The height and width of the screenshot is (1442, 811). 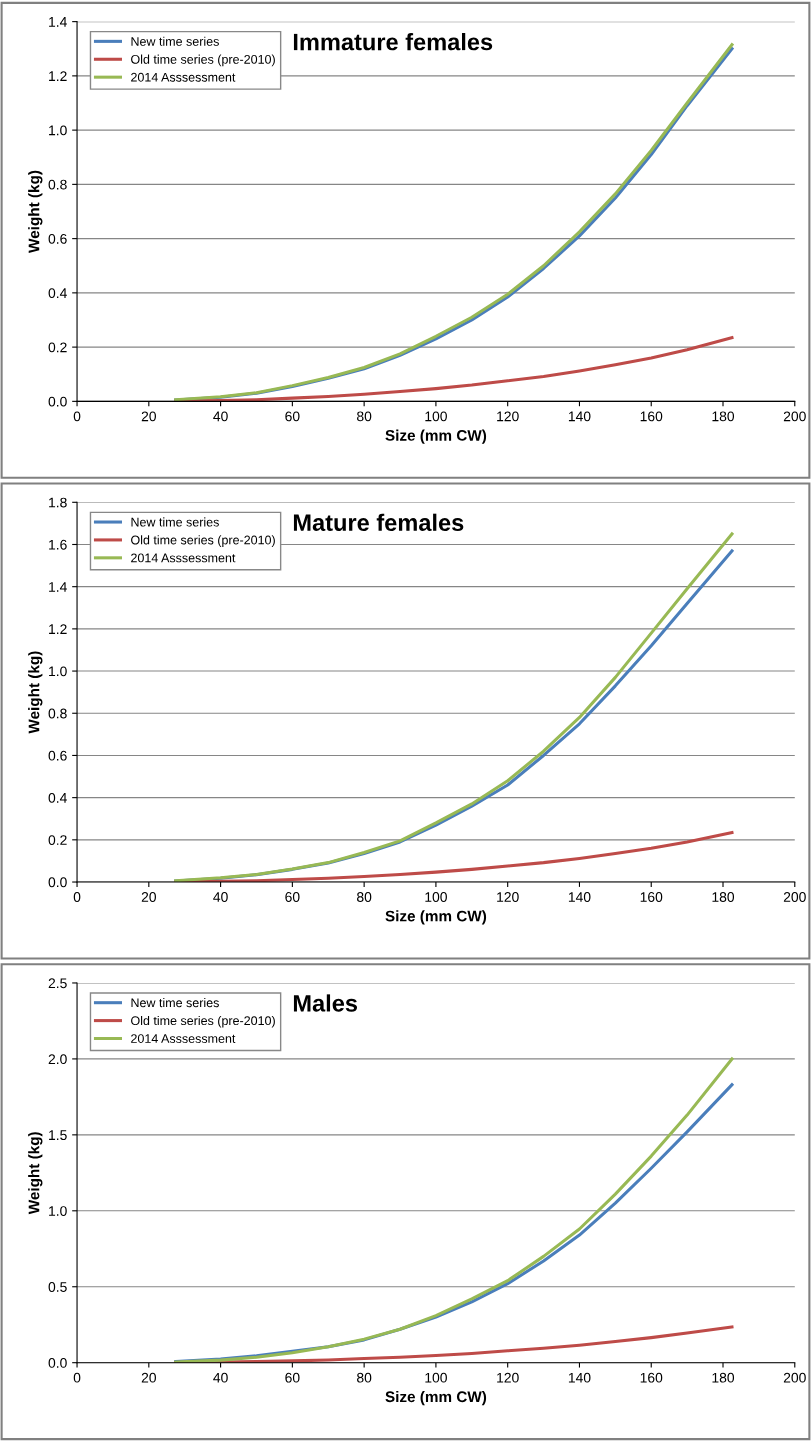 I want to click on chart-title: Males, so click(x=325, y=1003).